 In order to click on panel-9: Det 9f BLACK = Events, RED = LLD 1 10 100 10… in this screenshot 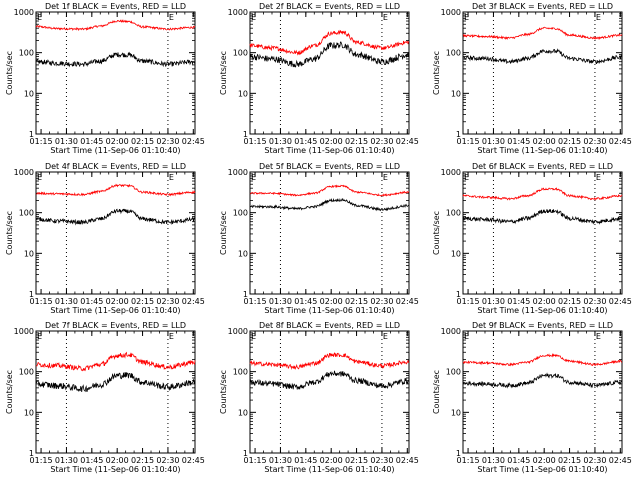, I will do `click(532, 397)`.